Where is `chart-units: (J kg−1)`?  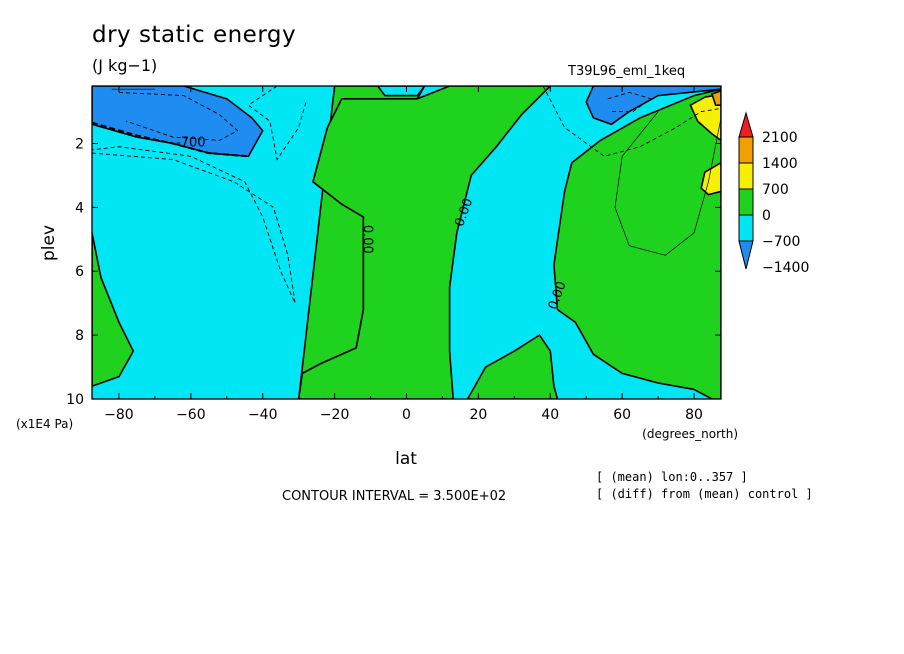 chart-units: (J kg−1) is located at coordinates (125, 65).